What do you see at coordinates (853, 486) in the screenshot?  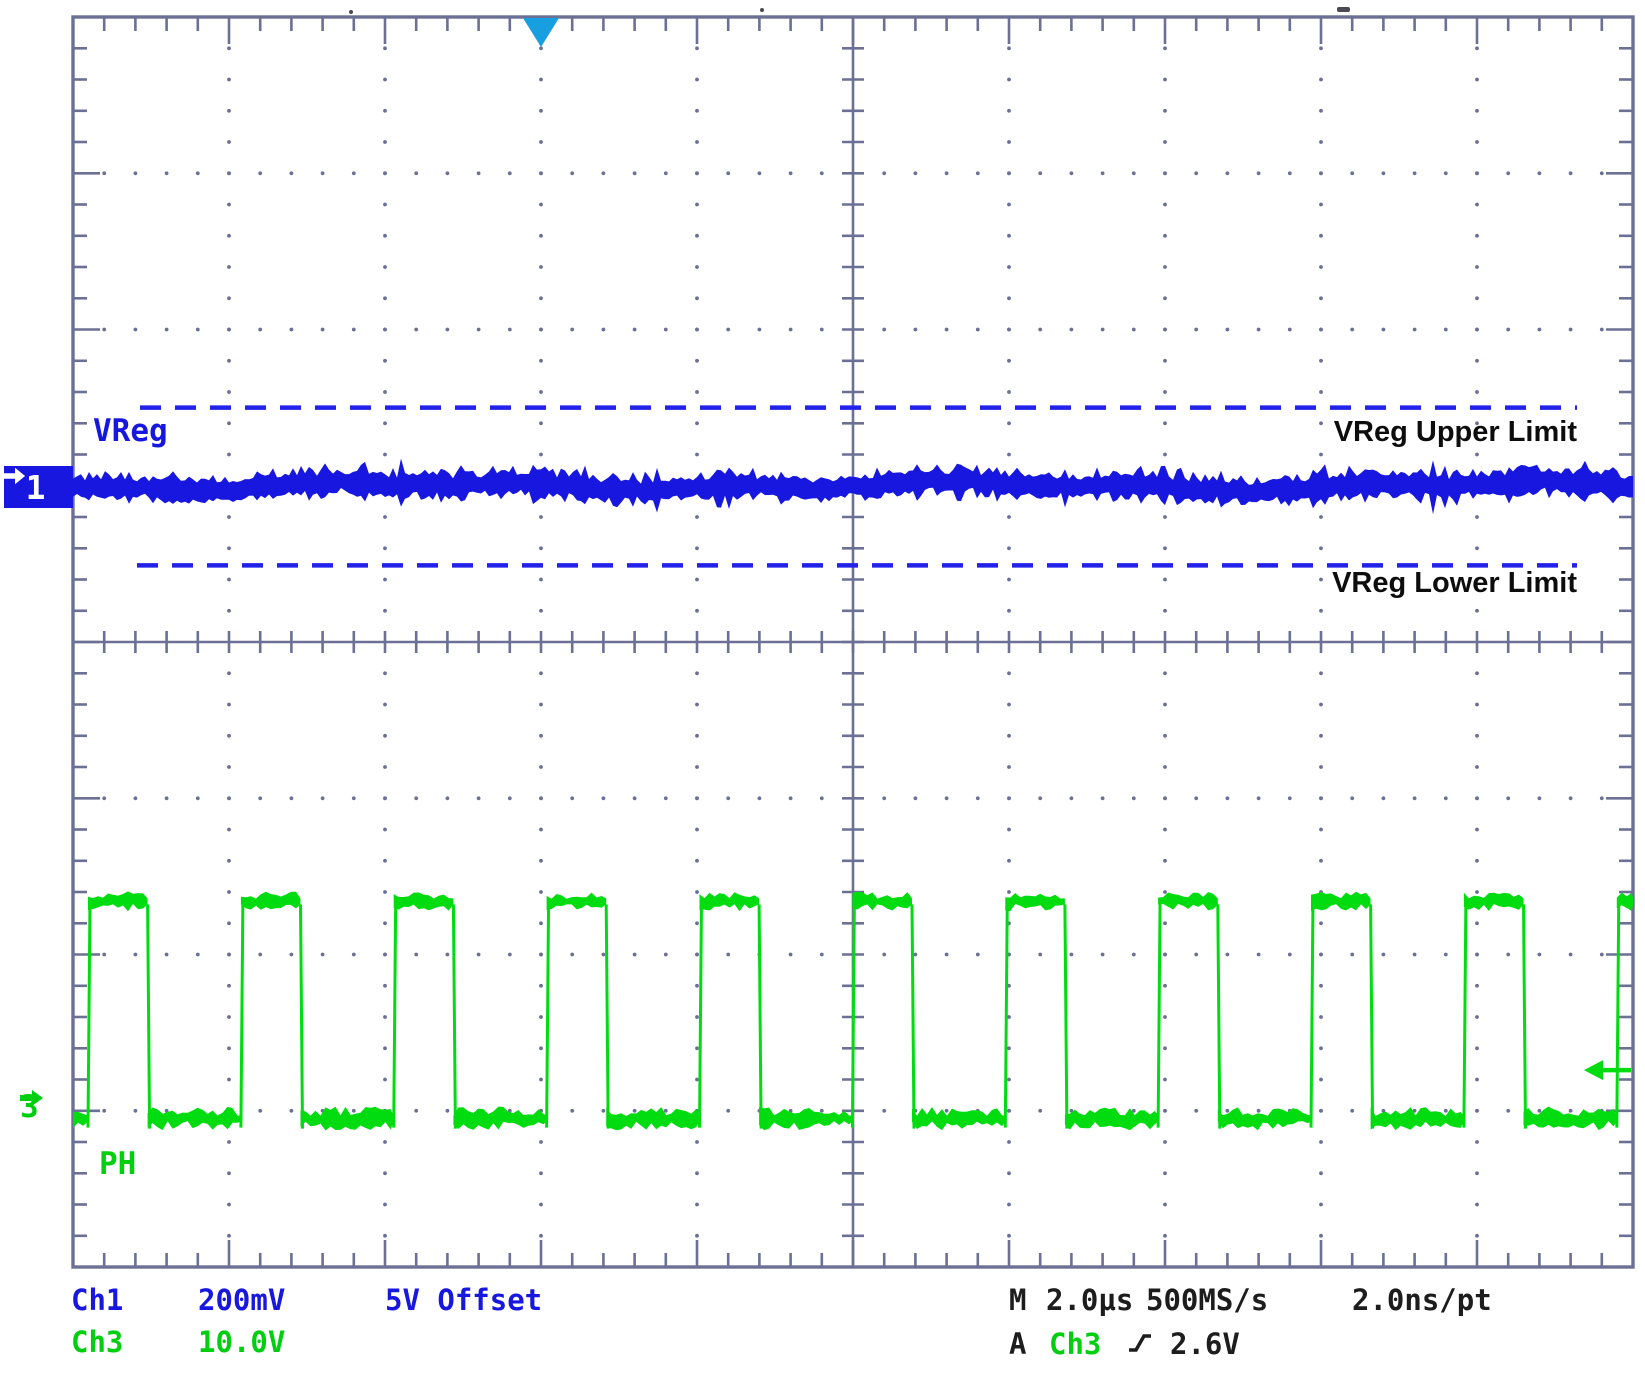 I see `vreg-trace` at bounding box center [853, 486].